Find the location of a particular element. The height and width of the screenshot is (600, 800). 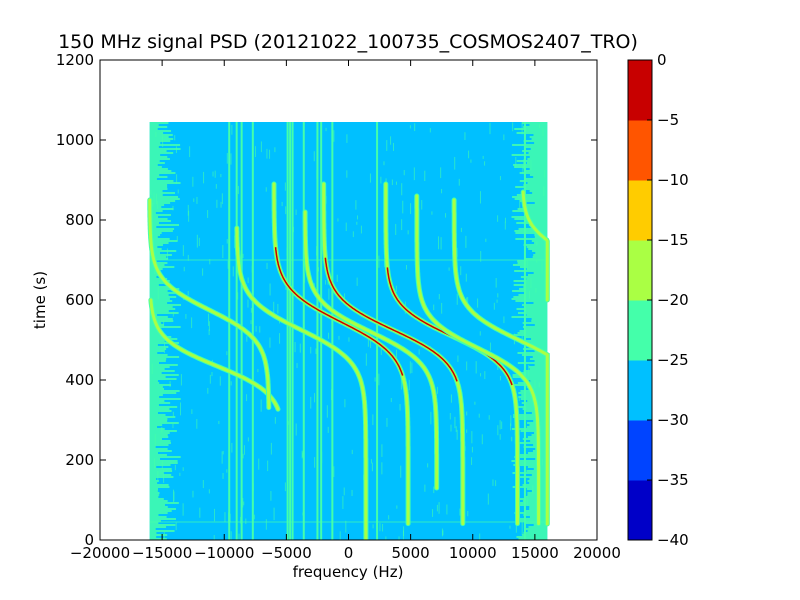

colorbar-segment is located at coordinates (640, 450).